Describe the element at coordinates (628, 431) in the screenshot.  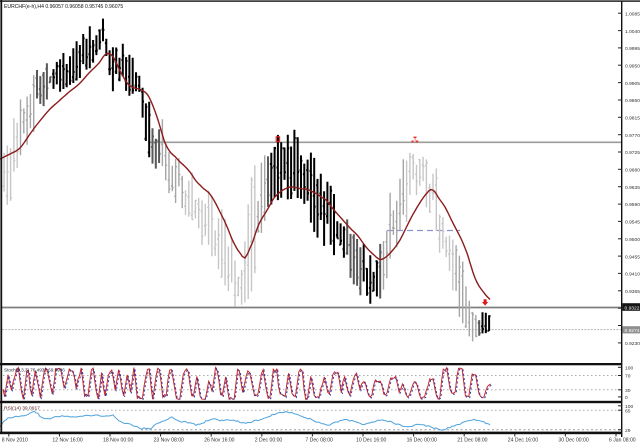
I see `svg-text: 29` at that location.